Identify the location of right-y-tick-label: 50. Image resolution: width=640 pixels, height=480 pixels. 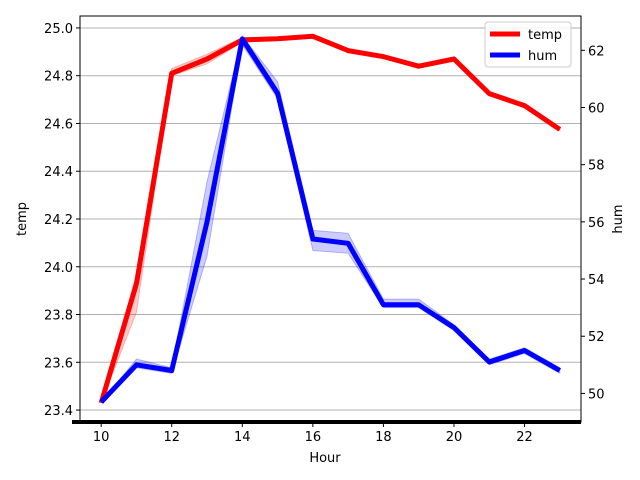
(596, 394).